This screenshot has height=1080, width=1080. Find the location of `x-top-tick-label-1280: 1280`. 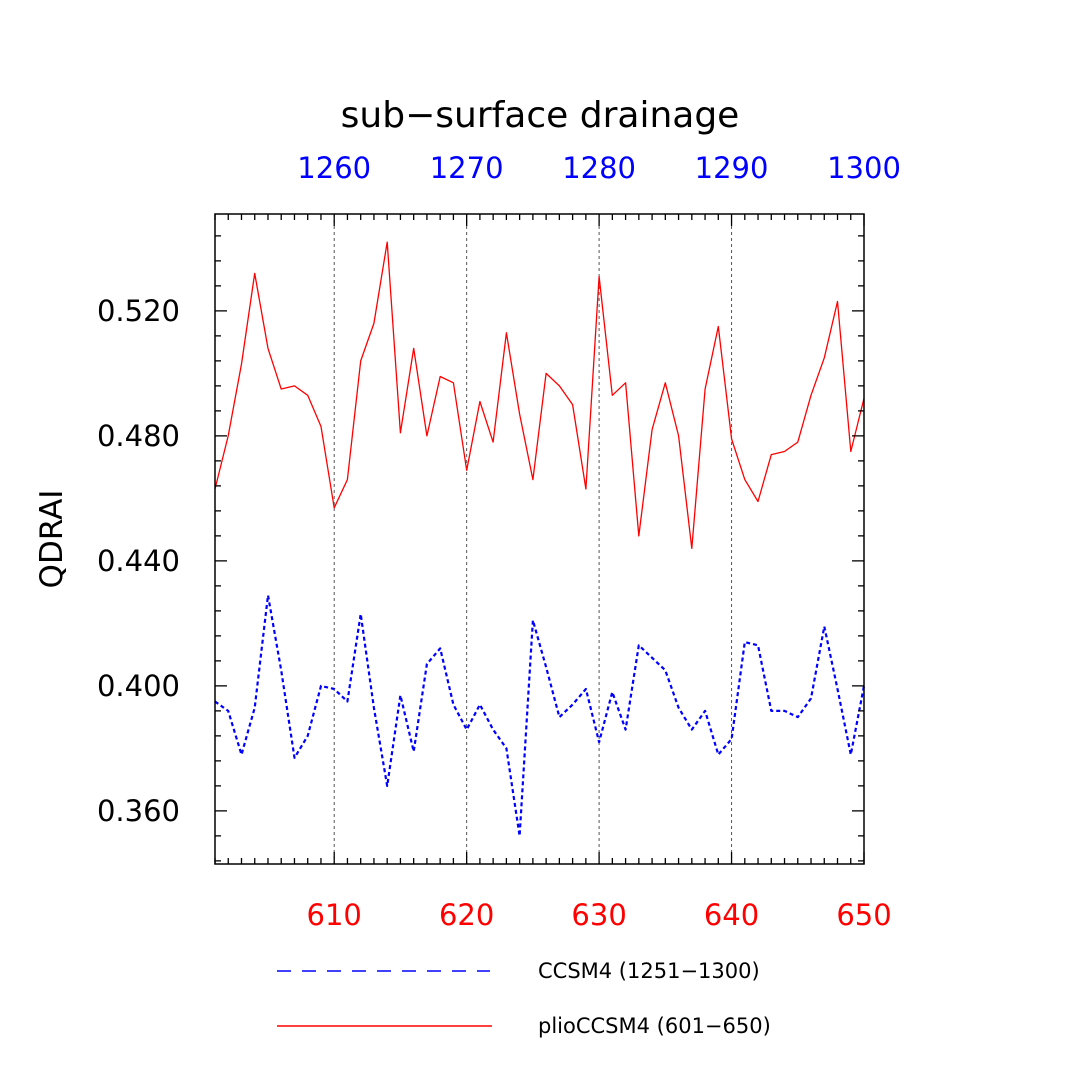

x-top-tick-label-1280: 1280 is located at coordinates (599, 168).